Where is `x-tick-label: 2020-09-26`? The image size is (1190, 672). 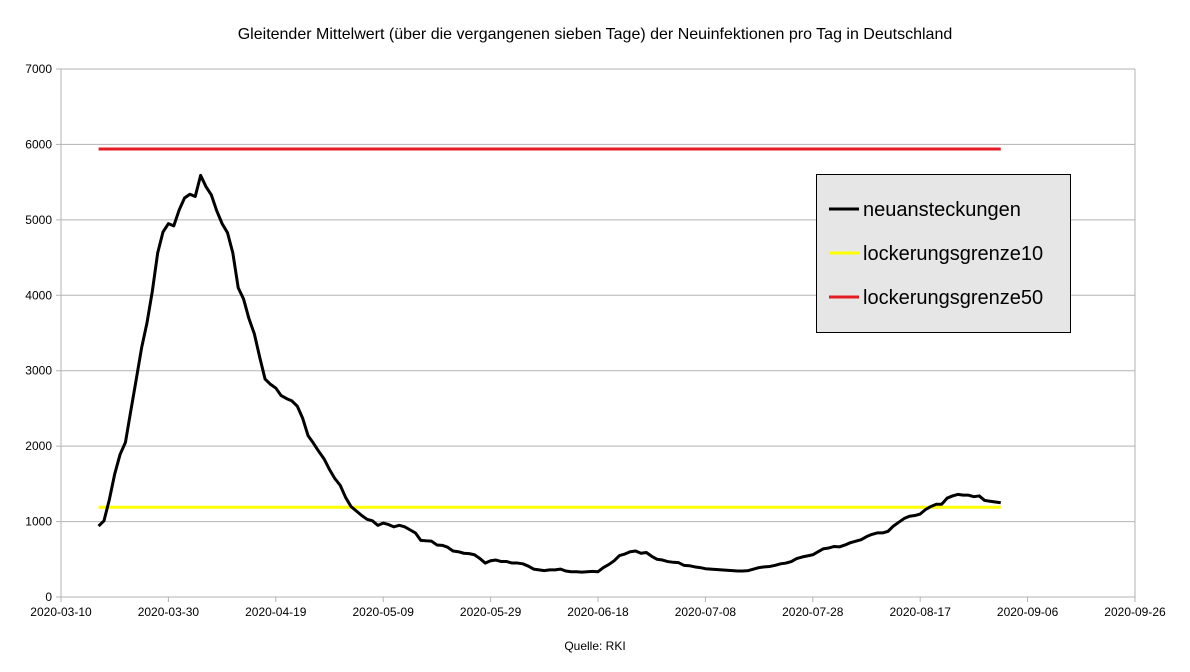 x-tick-label: 2020-09-26 is located at coordinates (1135, 612).